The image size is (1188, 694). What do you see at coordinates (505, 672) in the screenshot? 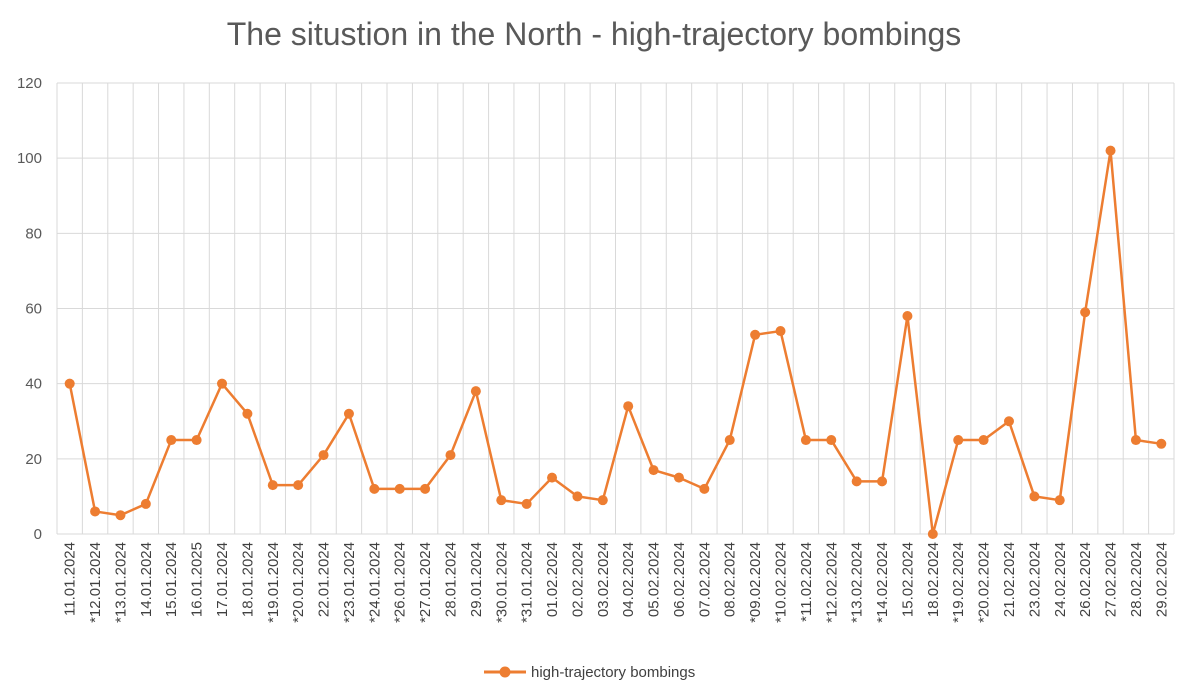
I see `legend-point-marker` at bounding box center [505, 672].